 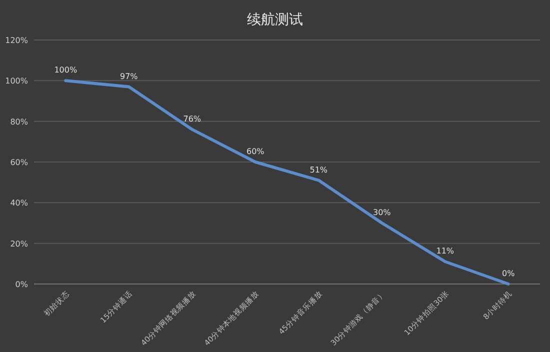 What do you see at coordinates (16, 40) in the screenshot?
I see `y-tick-label: 120%` at bounding box center [16, 40].